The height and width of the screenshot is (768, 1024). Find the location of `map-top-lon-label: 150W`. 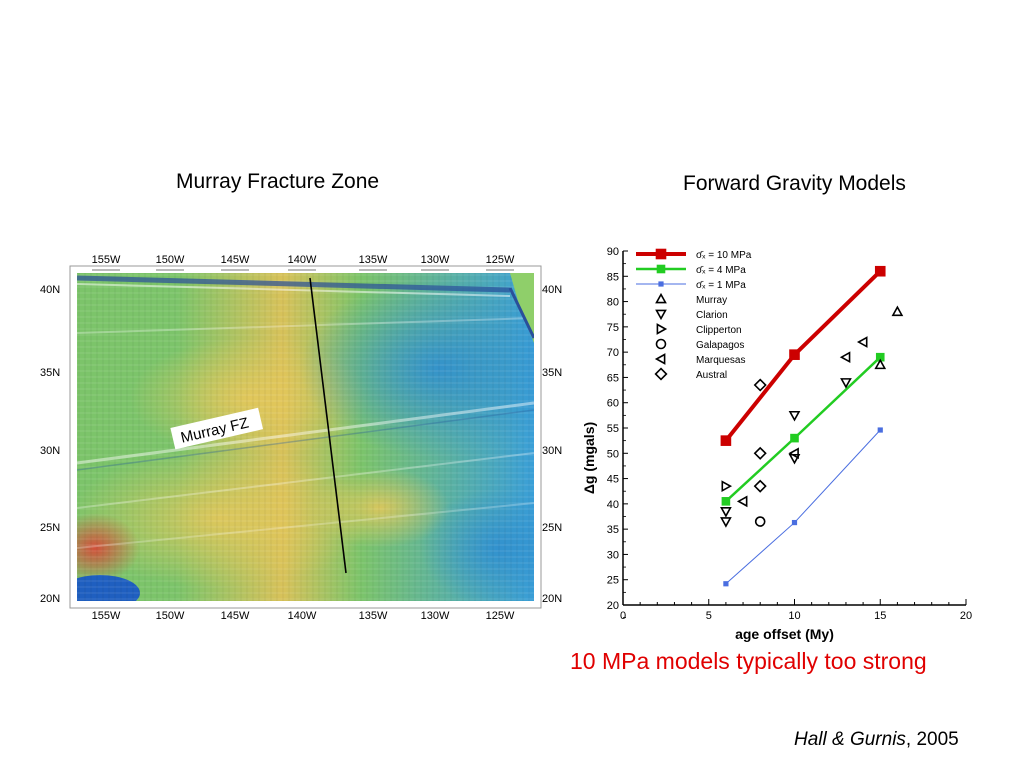

map-top-lon-label: 150W is located at coordinates (170, 260).